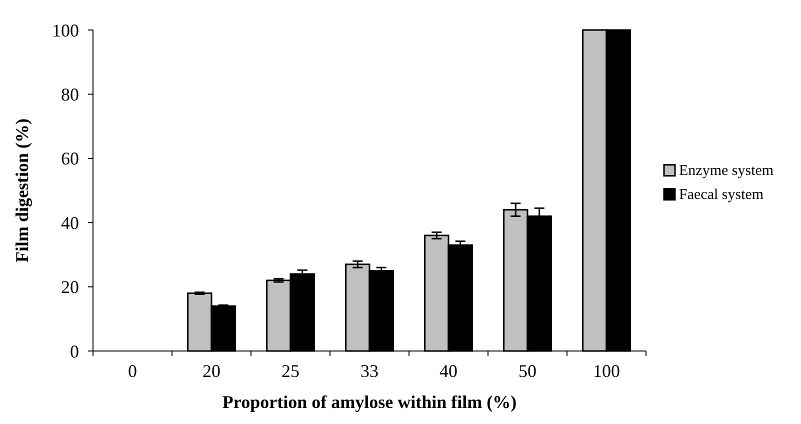  Describe the element at coordinates (65, 30) in the screenshot. I see `y-tick-label: 100` at that location.